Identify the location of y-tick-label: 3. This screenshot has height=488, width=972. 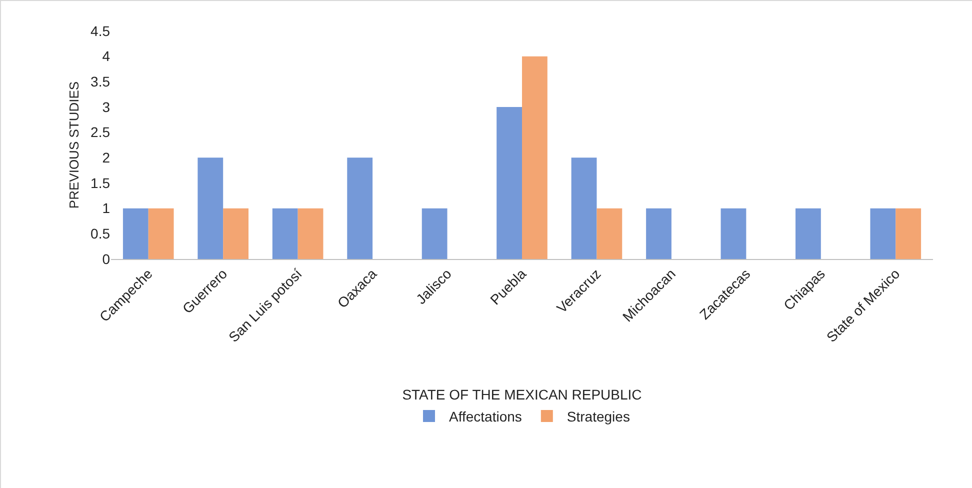
(106, 106).